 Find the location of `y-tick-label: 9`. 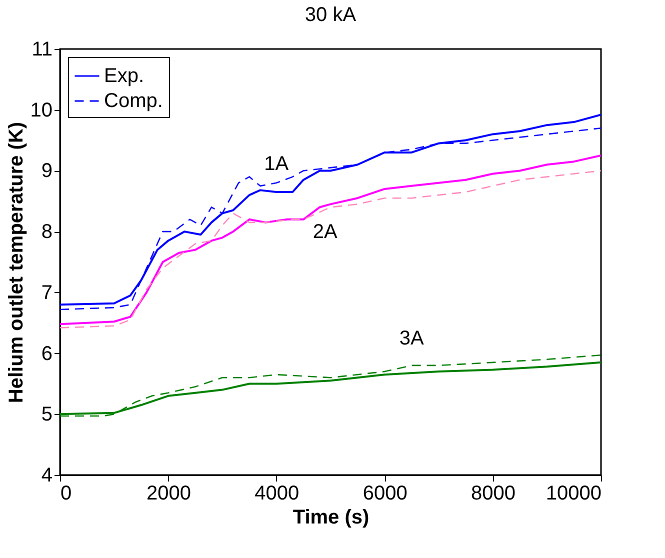

y-tick-label: 9 is located at coordinates (46, 171).